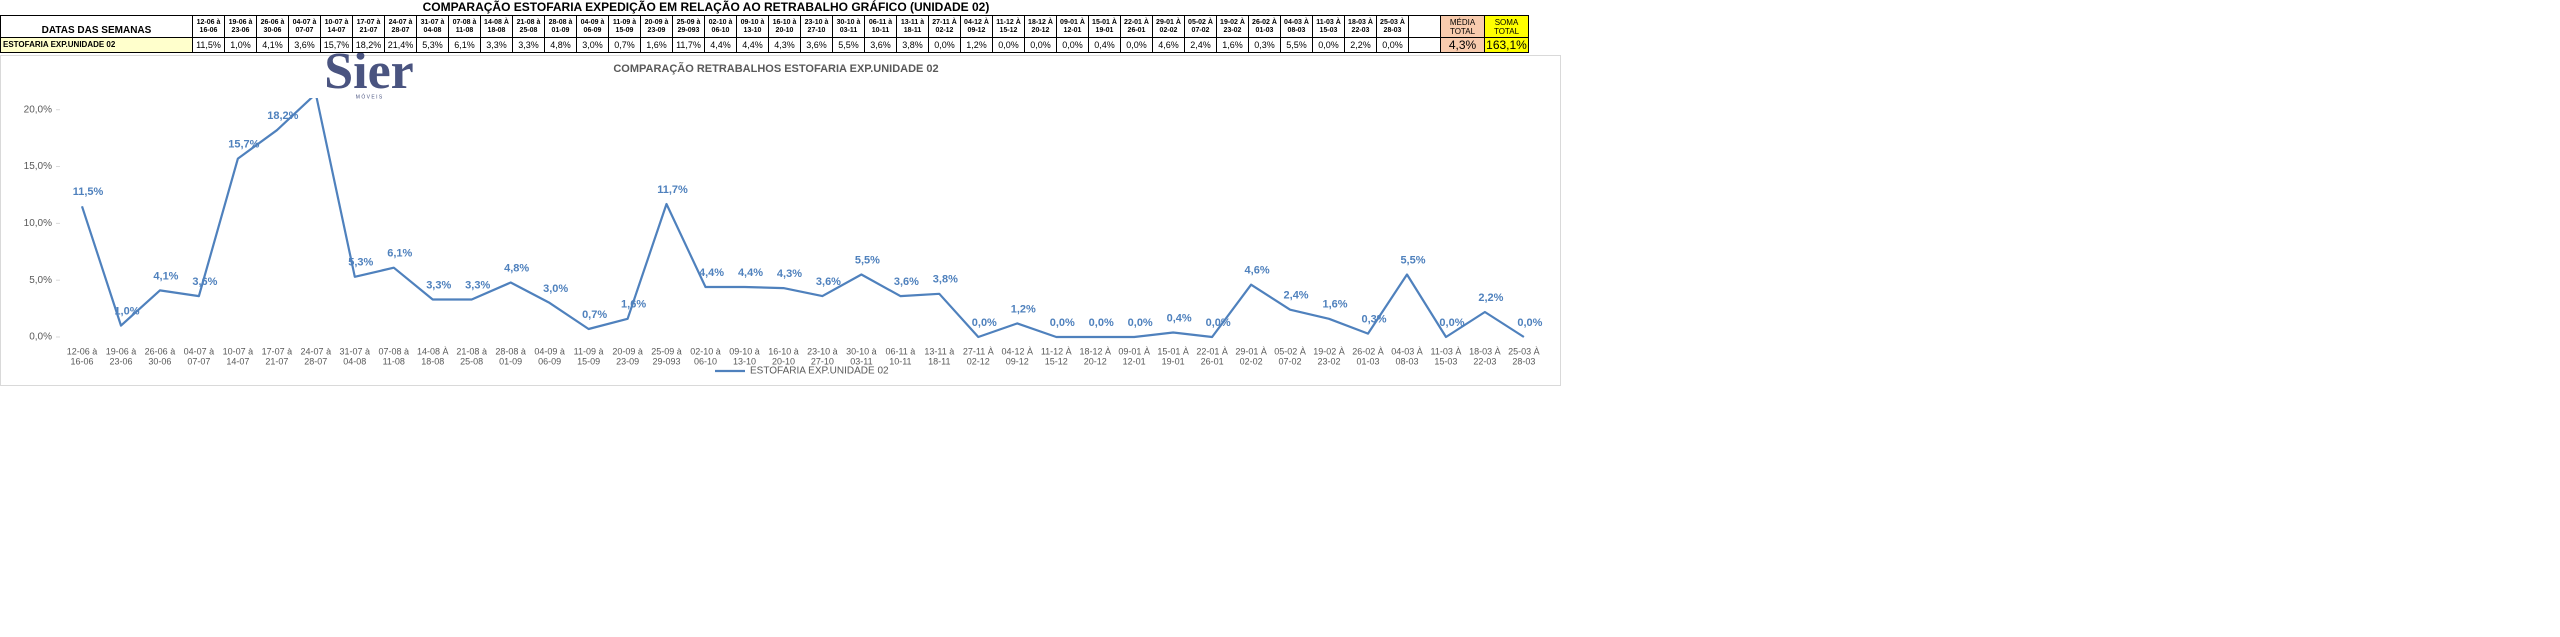 This screenshot has height=637, width=2560. What do you see at coordinates (1095, 351) in the screenshot?
I see `x-tick-label: 18-12 À` at bounding box center [1095, 351].